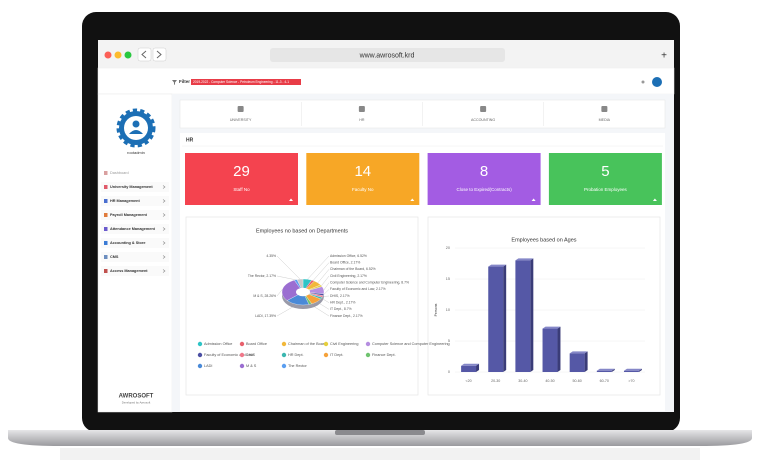 The width and height of the screenshot is (760, 470). I want to click on x-tick-label: 30-40, so click(522, 381).